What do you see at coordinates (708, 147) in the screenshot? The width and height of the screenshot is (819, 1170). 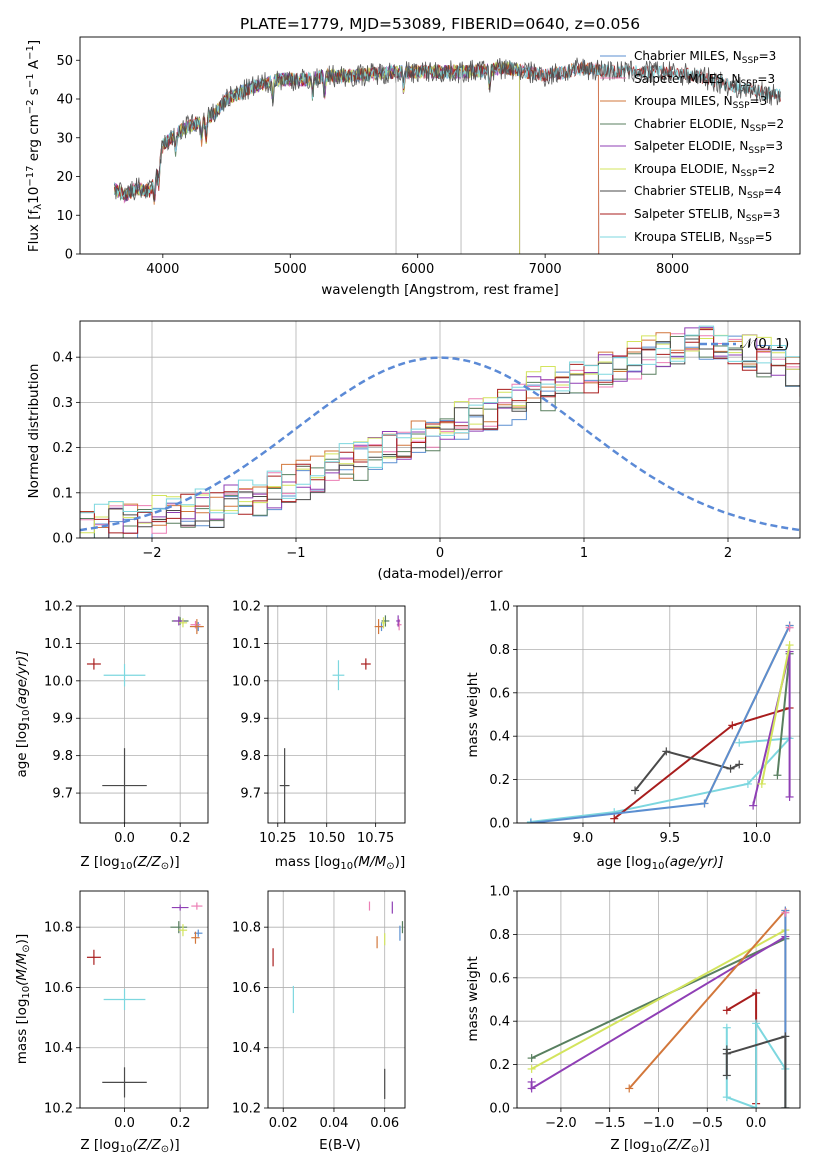 I see `svg-text: Salpeter ELODIE, NSSP=3` at bounding box center [708, 147].